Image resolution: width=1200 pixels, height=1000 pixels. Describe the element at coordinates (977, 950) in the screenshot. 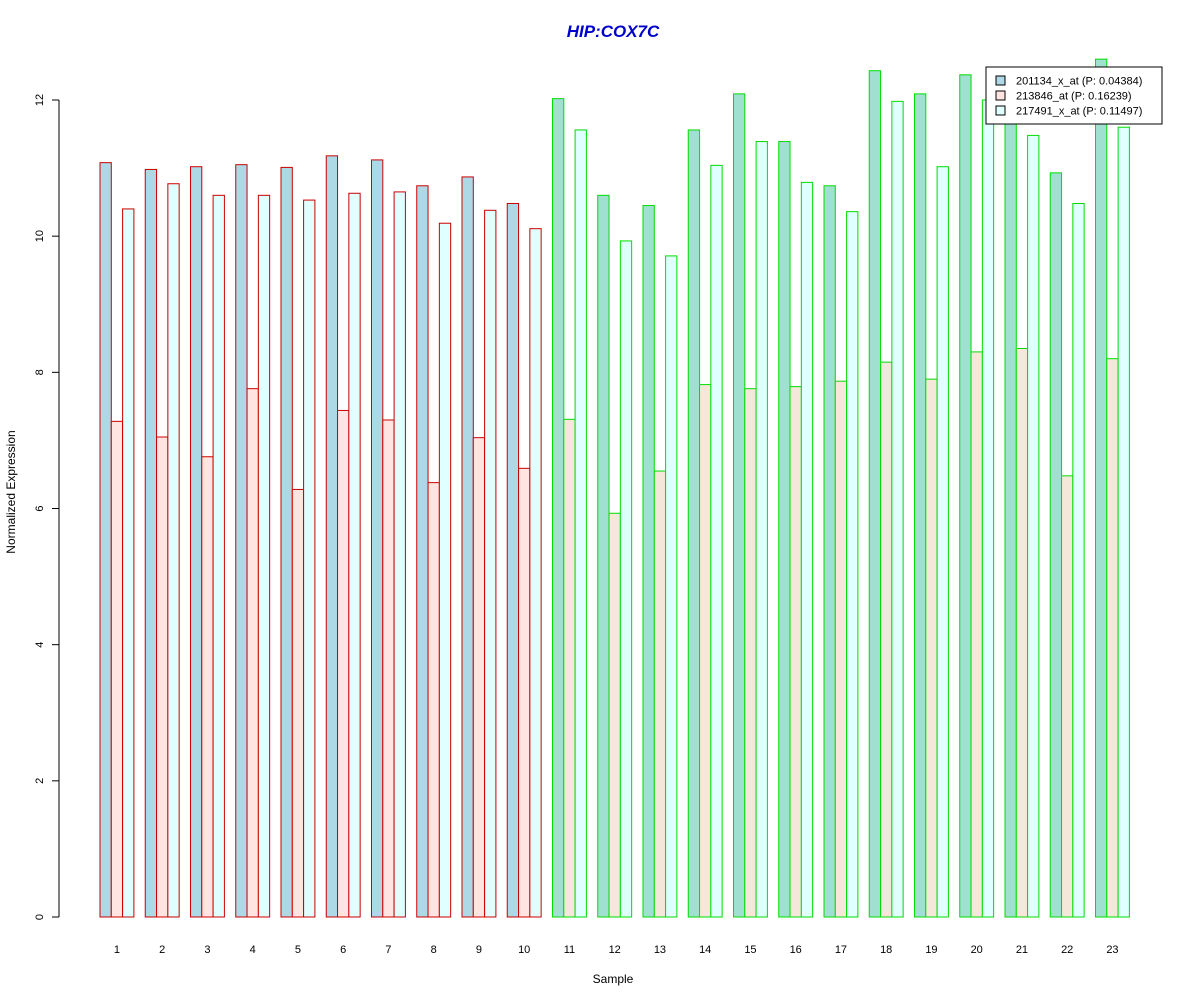

I see `x-tick-label: 20` at that location.